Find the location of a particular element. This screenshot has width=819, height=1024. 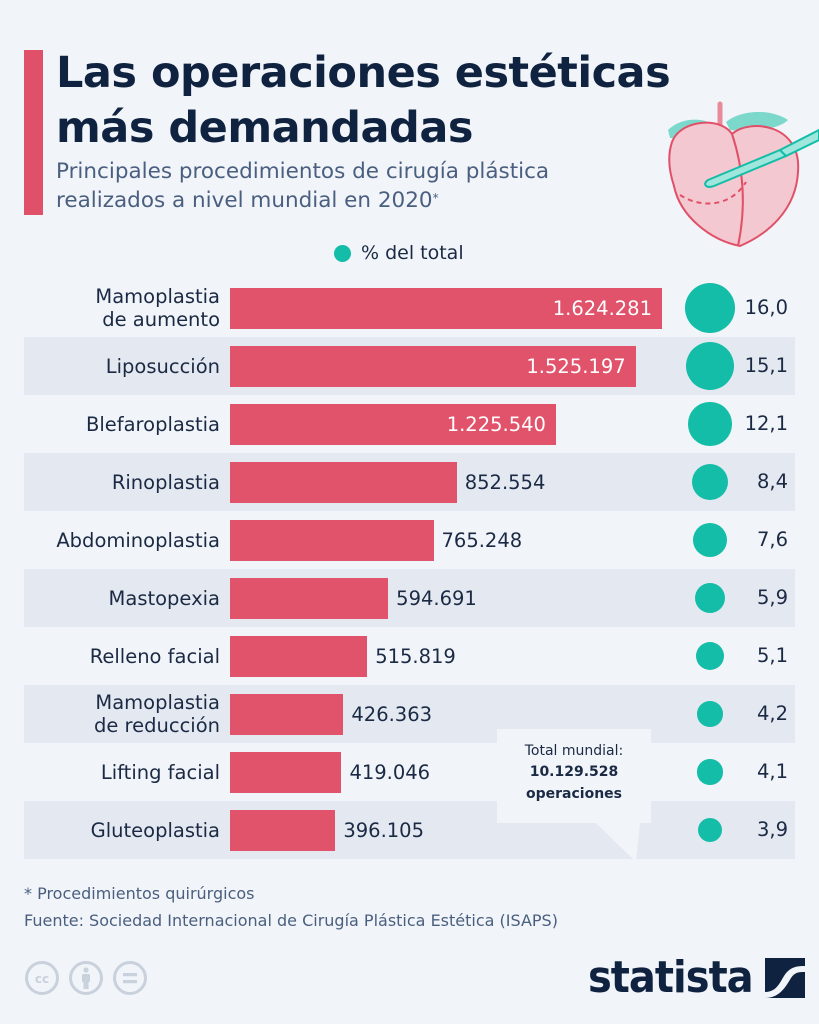

chart-legend: % del total is located at coordinates (399, 253).